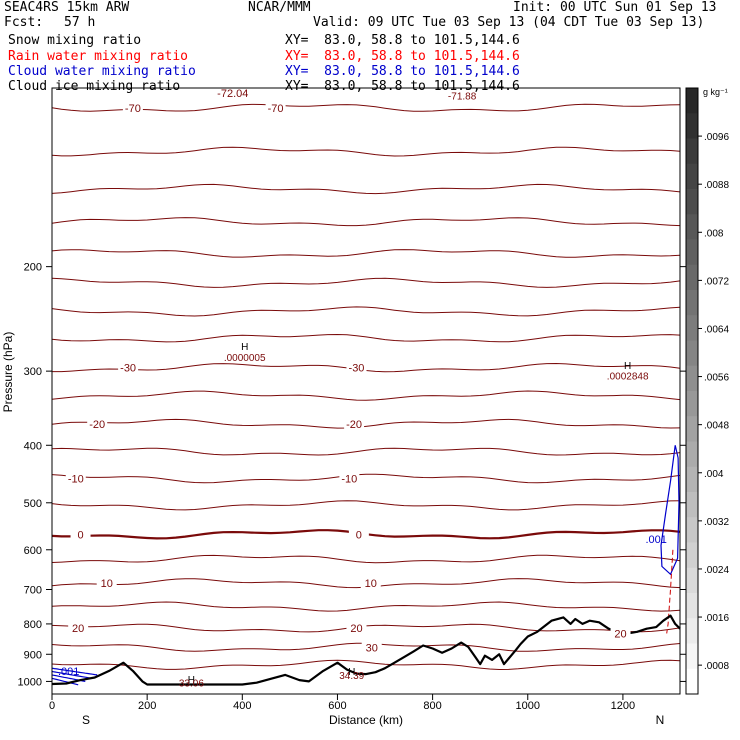 The image size is (740, 740). What do you see at coordinates (716, 618) in the screenshot?
I see `colorbar-tick-label-10: .0016` at bounding box center [716, 618].